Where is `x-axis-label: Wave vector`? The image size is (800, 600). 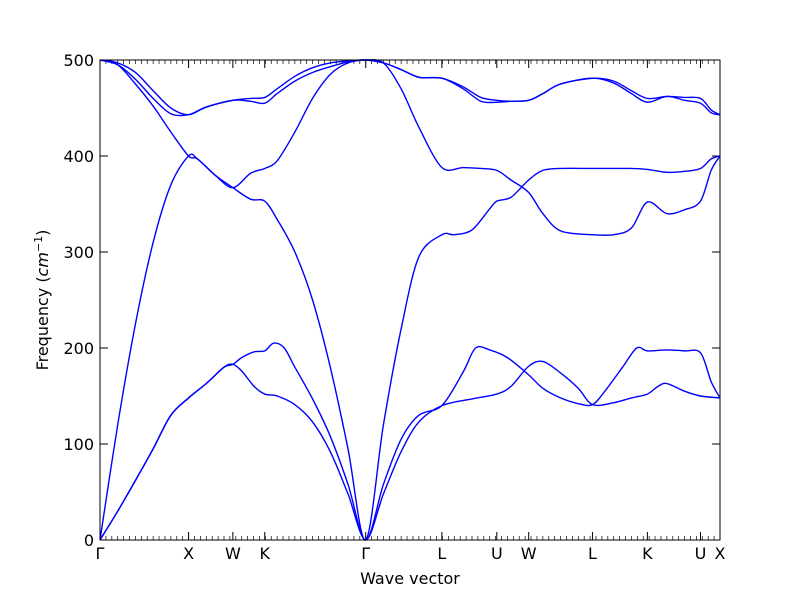
x-axis-label: Wave vector is located at coordinates (410, 578).